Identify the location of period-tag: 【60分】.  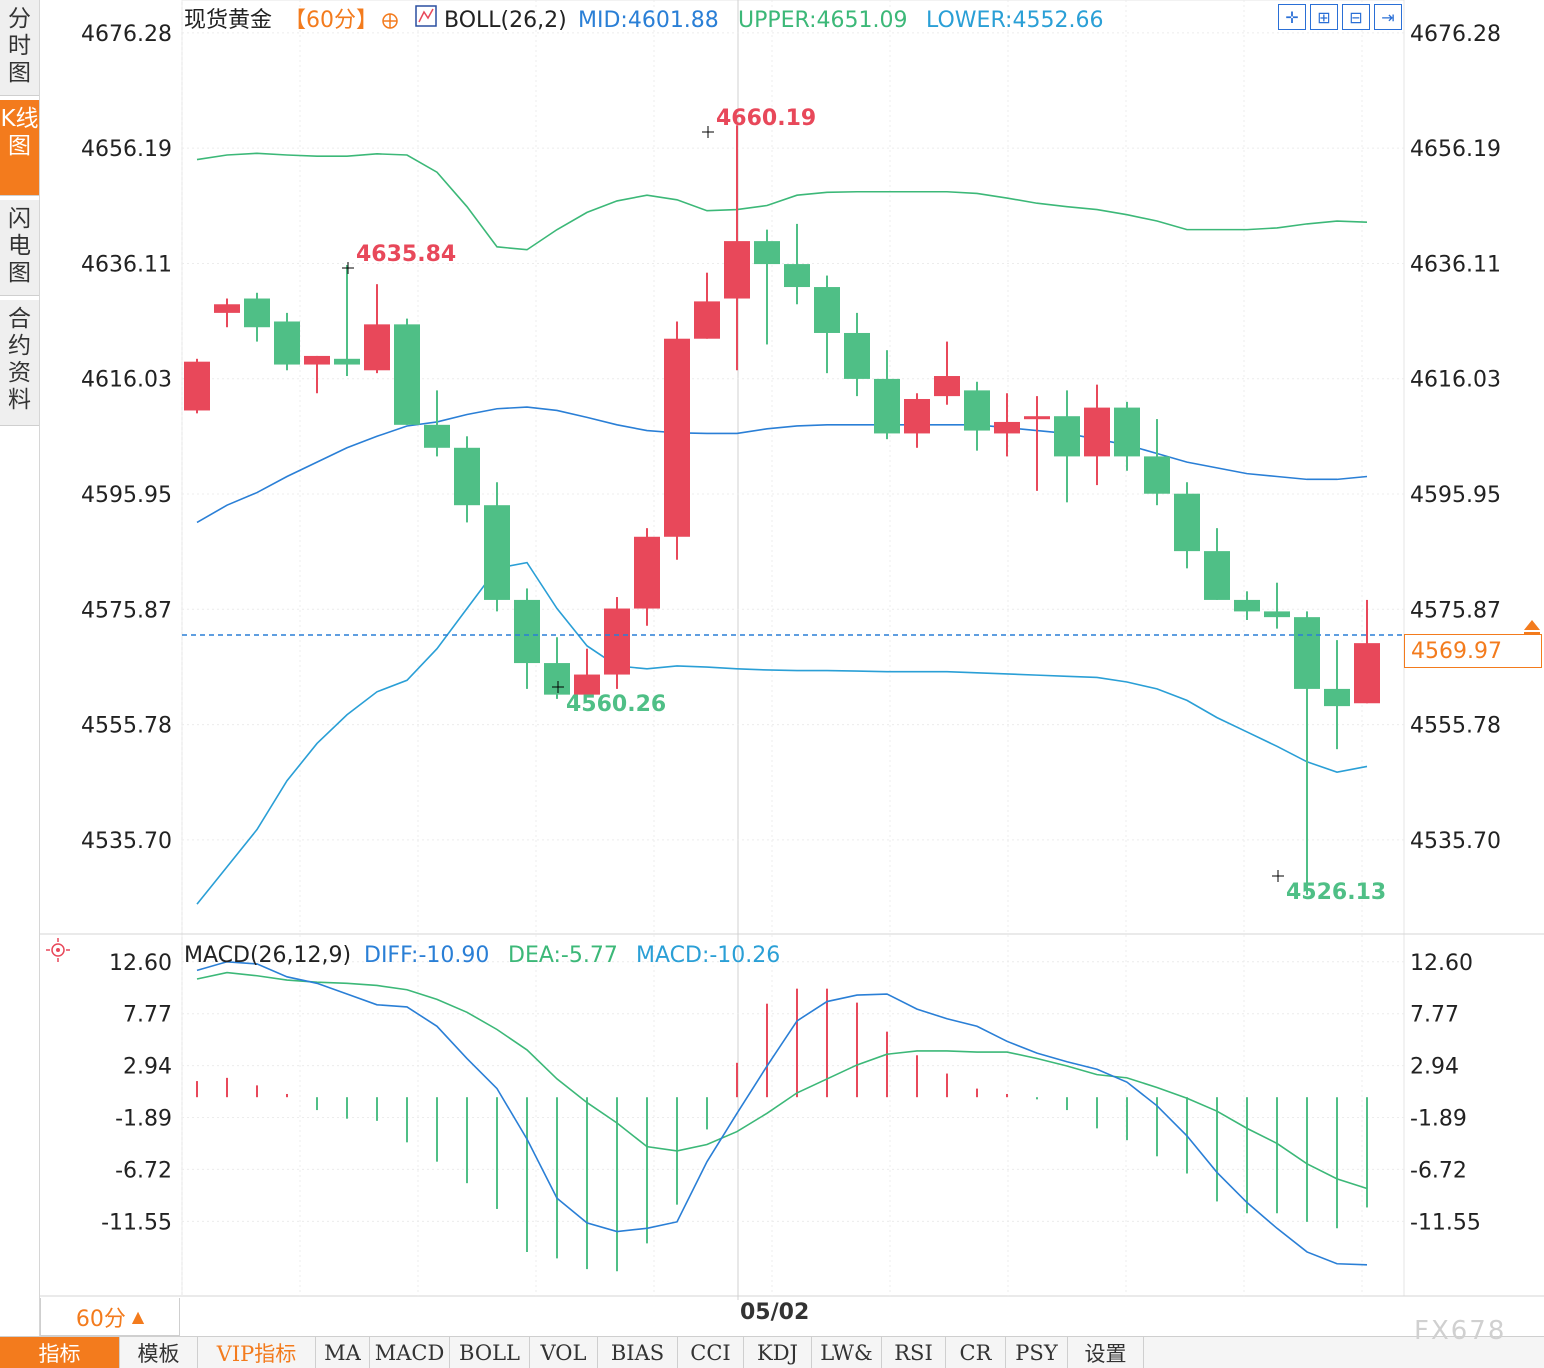
(331, 20).